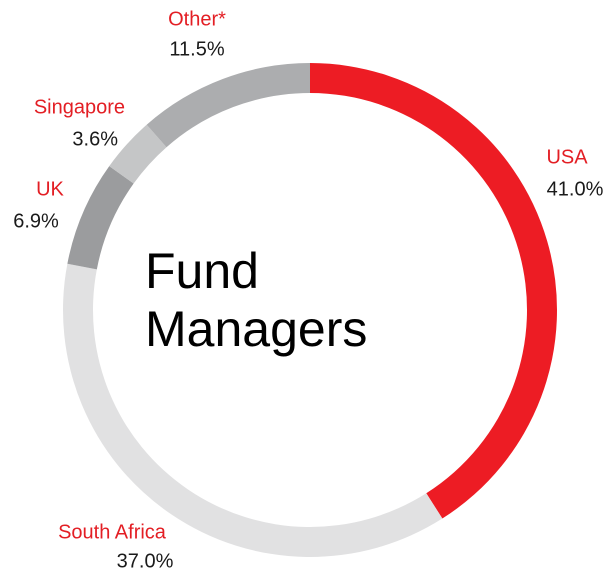 This screenshot has width=613, height=577. I want to click on category-label: UK, so click(50, 189).